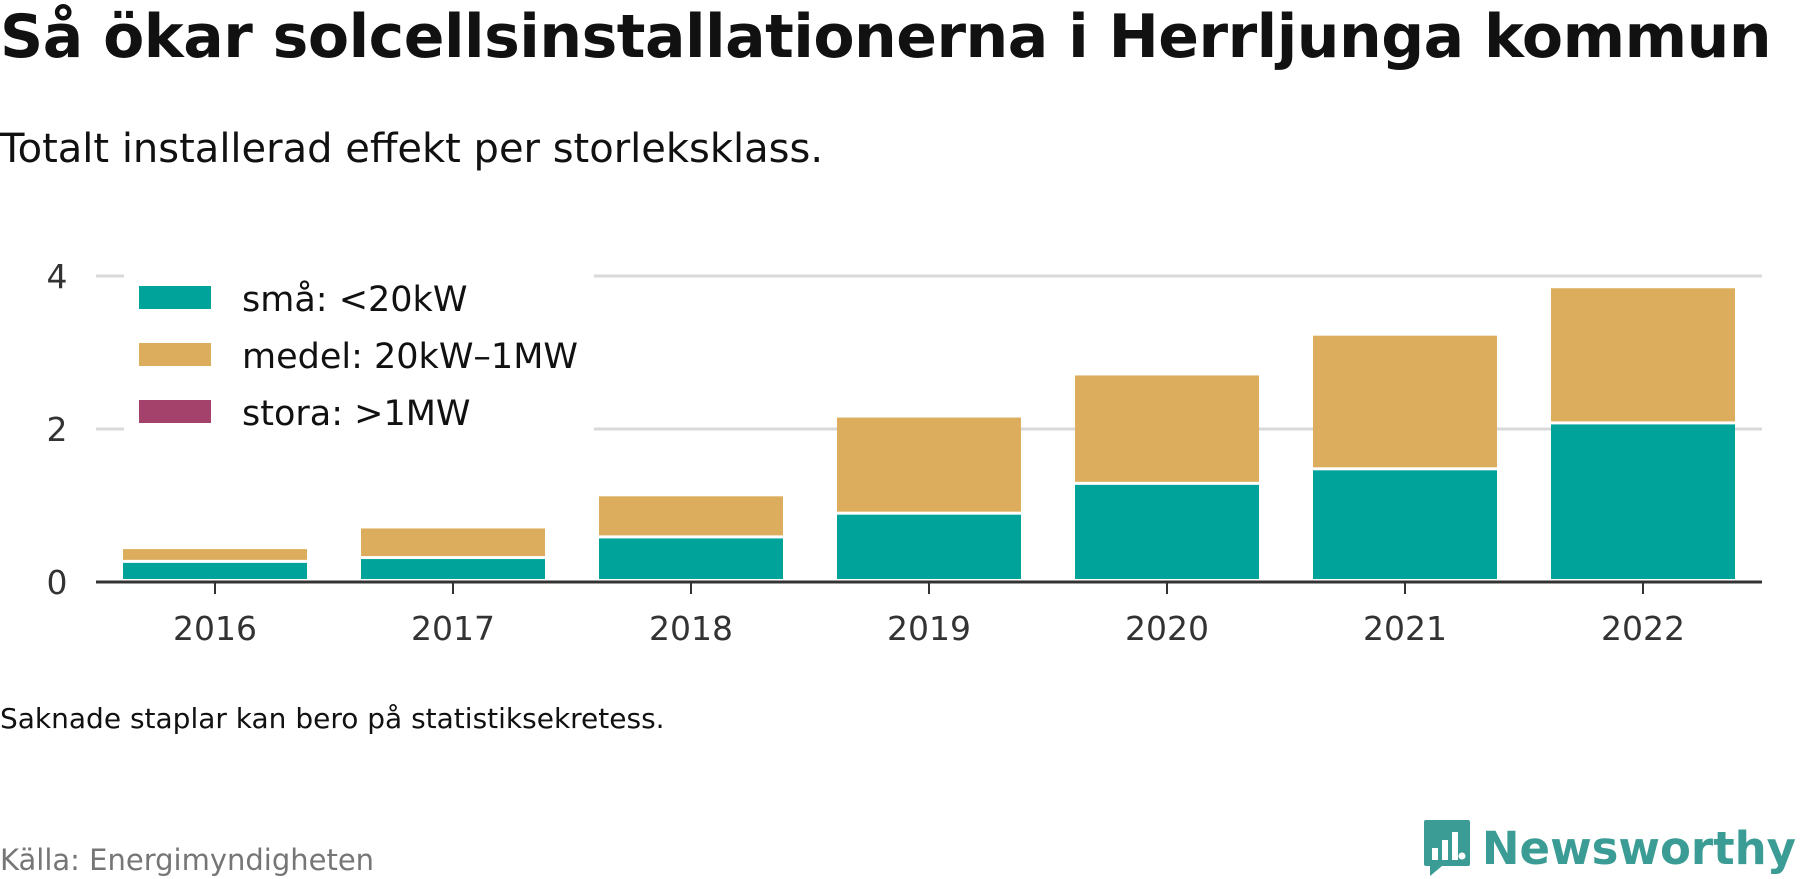 This screenshot has width=1800, height=879. I want to click on brand: Newsworthy, so click(1609, 848).